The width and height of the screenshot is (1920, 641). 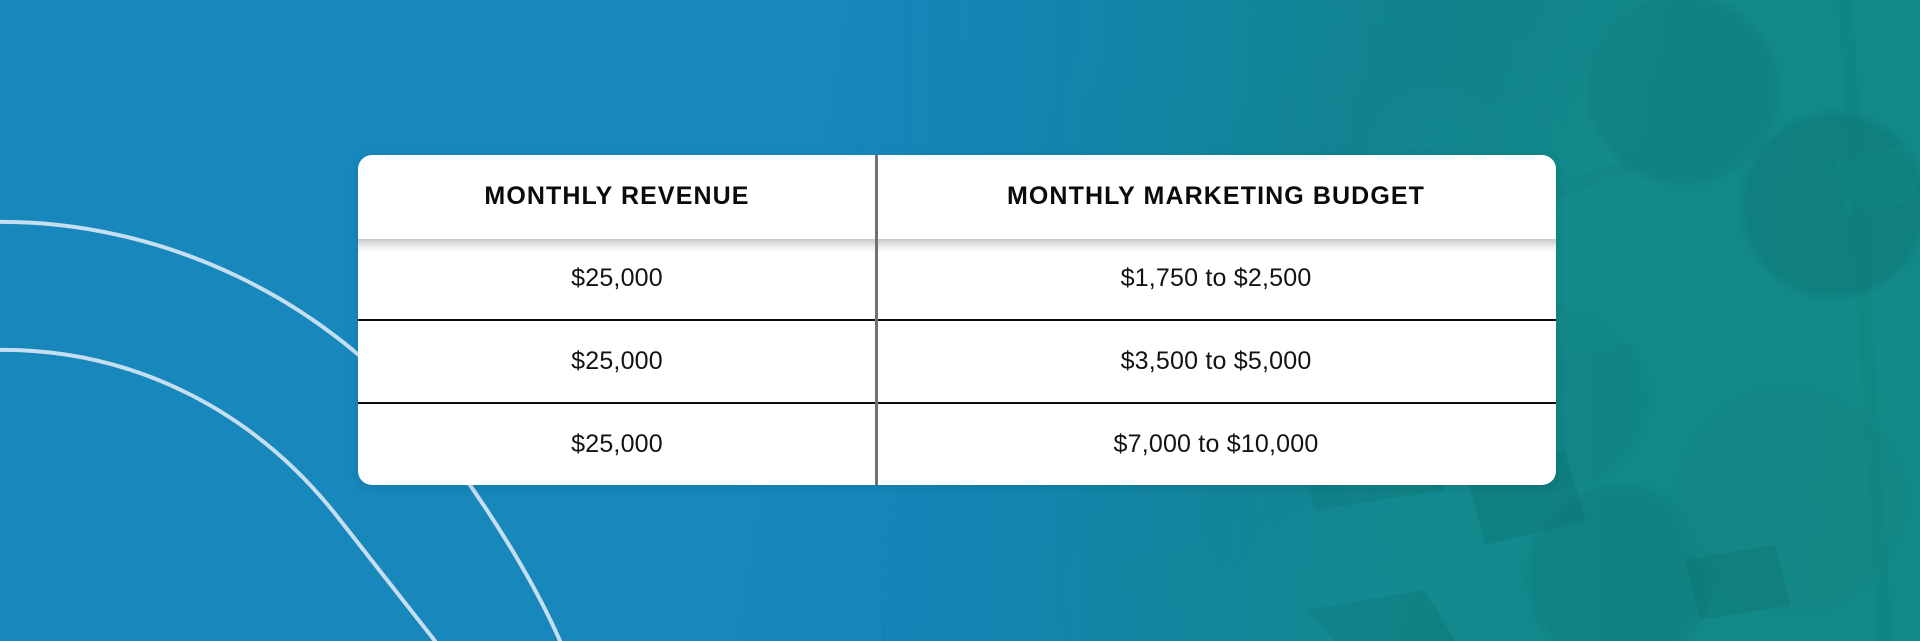 I want to click on table-row: $25,000 $3,500 to $5,000, so click(x=957, y=360).